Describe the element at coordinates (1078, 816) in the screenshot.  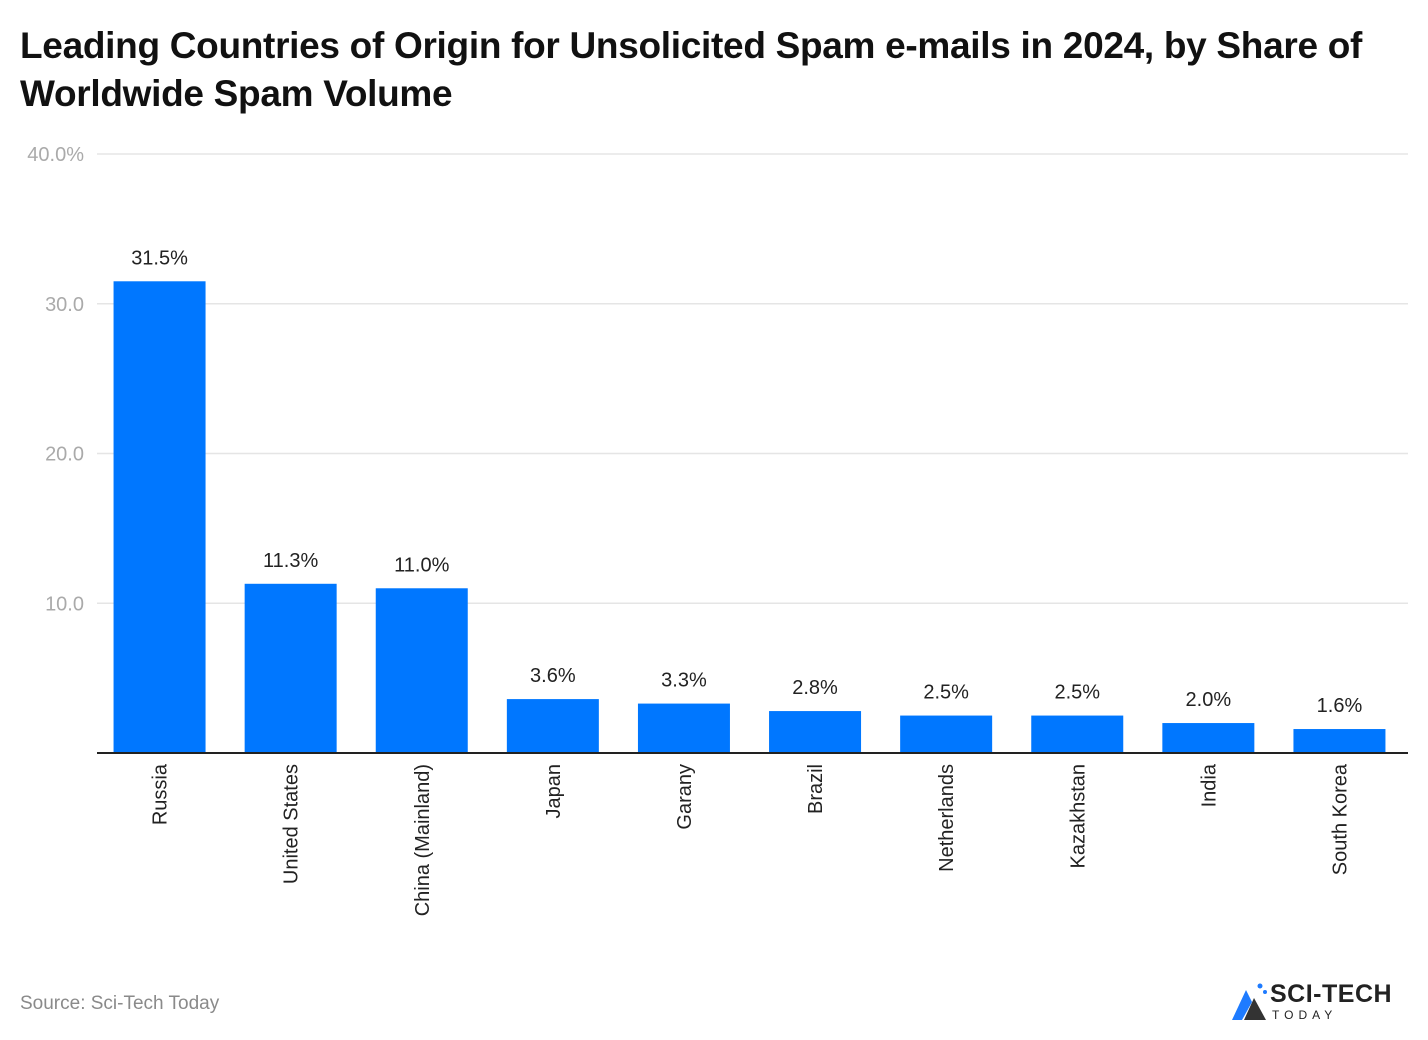
I see `x-tick-label: Kazakhstan` at that location.